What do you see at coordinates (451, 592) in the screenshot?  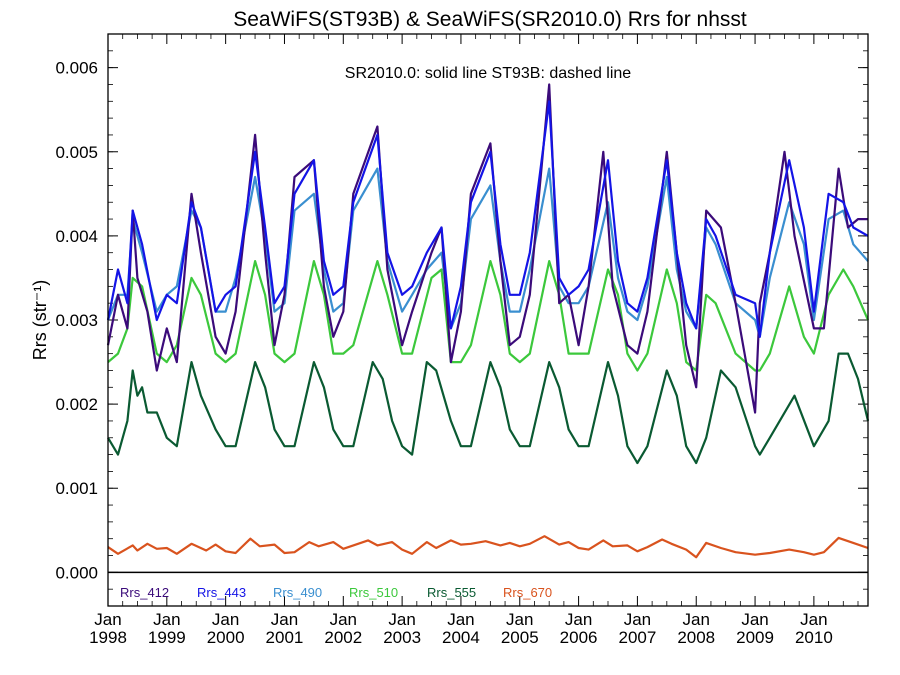 I see `legend-entry-rrs-555: Rrs_555` at bounding box center [451, 592].